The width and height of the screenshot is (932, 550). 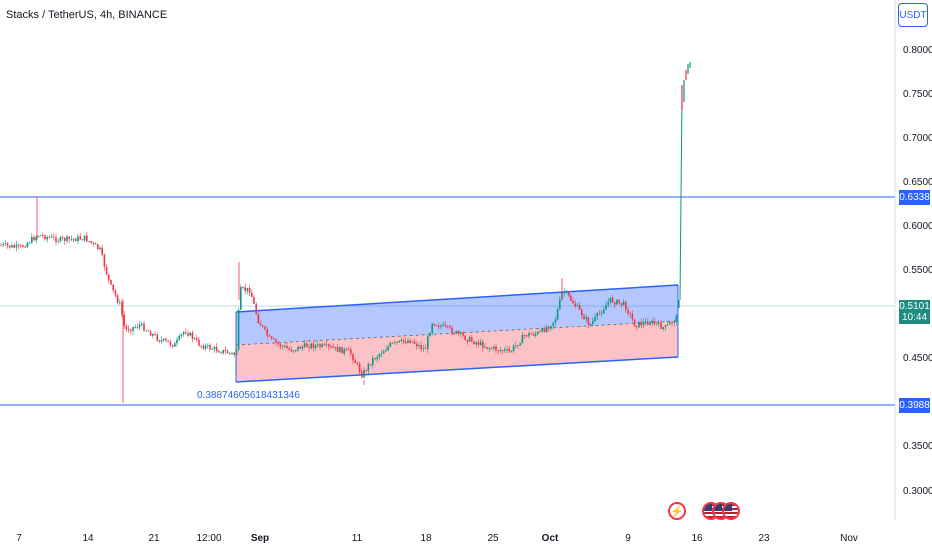 What do you see at coordinates (731, 511) in the screenshot?
I see `us-flag-icon` at bounding box center [731, 511].